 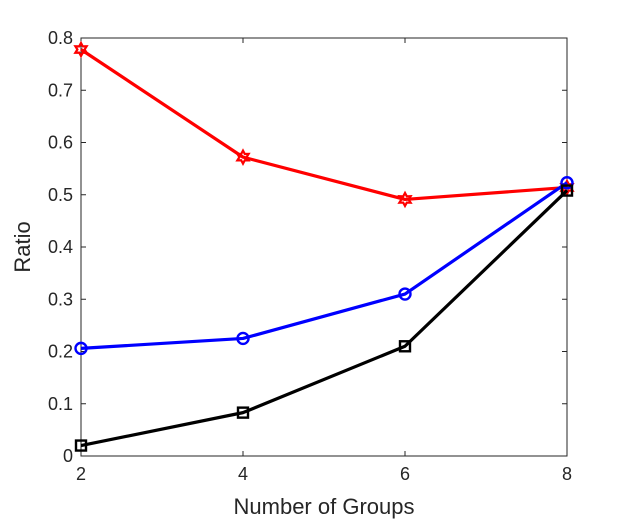 What do you see at coordinates (405, 474) in the screenshot?
I see `x-tick-label: 6` at bounding box center [405, 474].